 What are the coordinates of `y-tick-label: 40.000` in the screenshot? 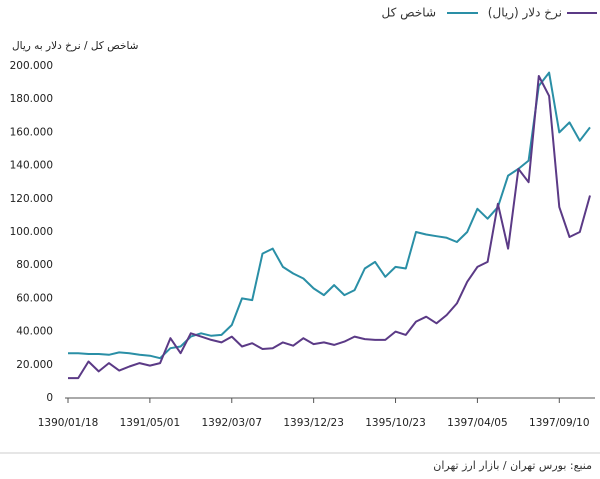 It's located at (34, 332).